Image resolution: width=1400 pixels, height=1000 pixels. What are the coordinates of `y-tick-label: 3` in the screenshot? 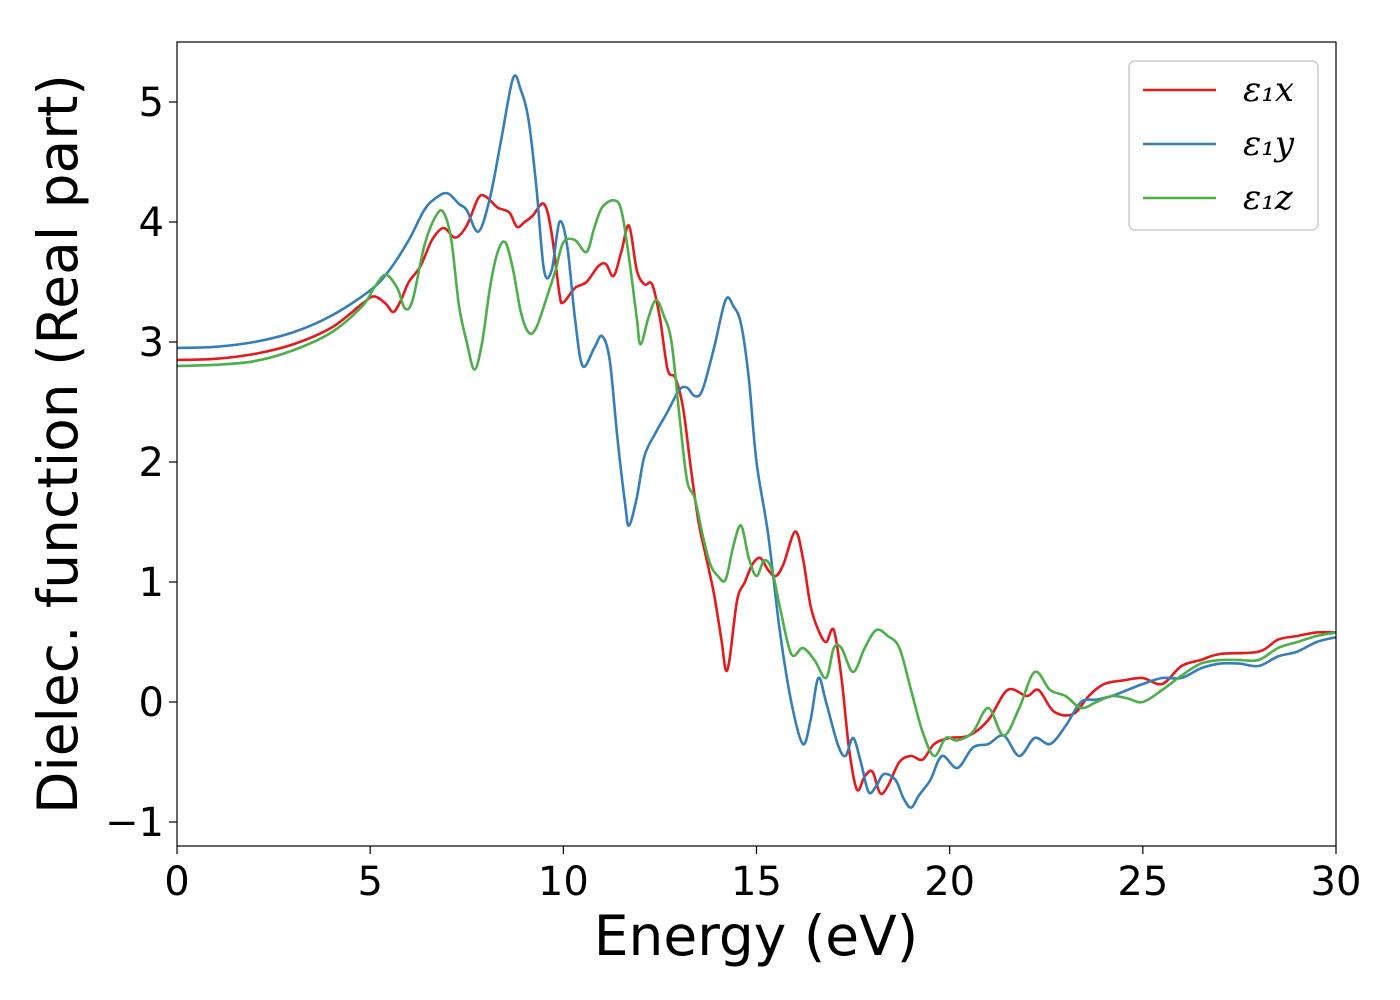 It's located at (151, 343).